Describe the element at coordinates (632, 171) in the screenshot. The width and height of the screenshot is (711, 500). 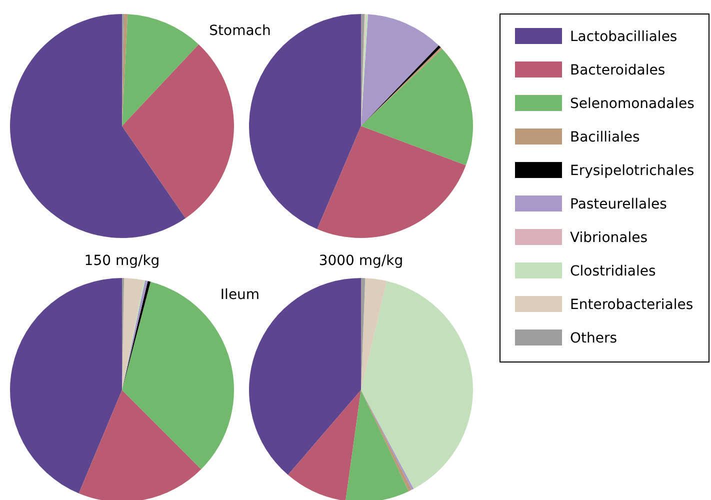
I see `legend-label: Erysipelotrichales` at that location.